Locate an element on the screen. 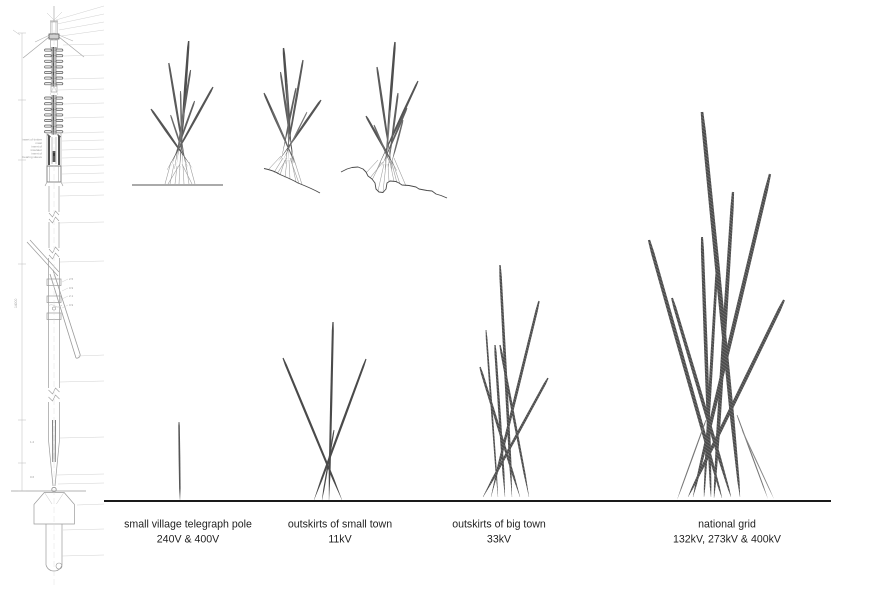 Image resolution: width=875 pixels, height=600 pixels. svg-text: 2.1 is located at coordinates (71, 296).